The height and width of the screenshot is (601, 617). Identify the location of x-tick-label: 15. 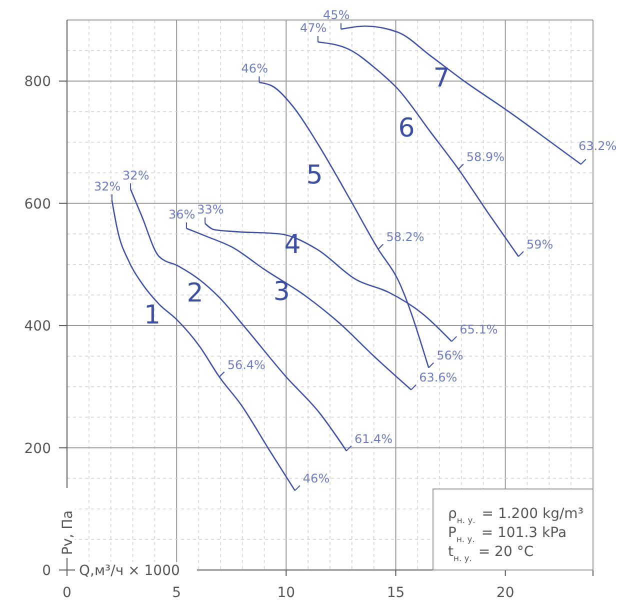
(395, 593).